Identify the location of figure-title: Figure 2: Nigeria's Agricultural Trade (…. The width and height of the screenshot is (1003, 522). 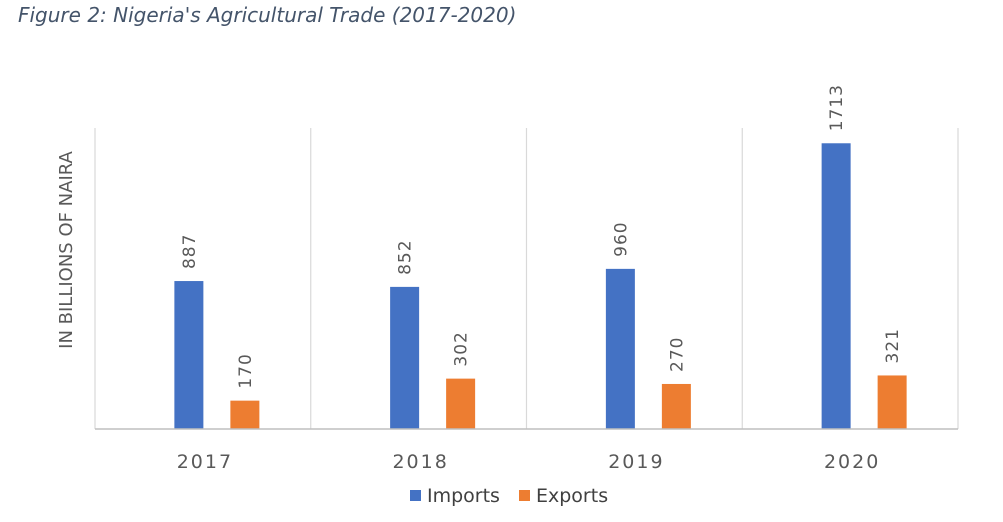
(267, 15).